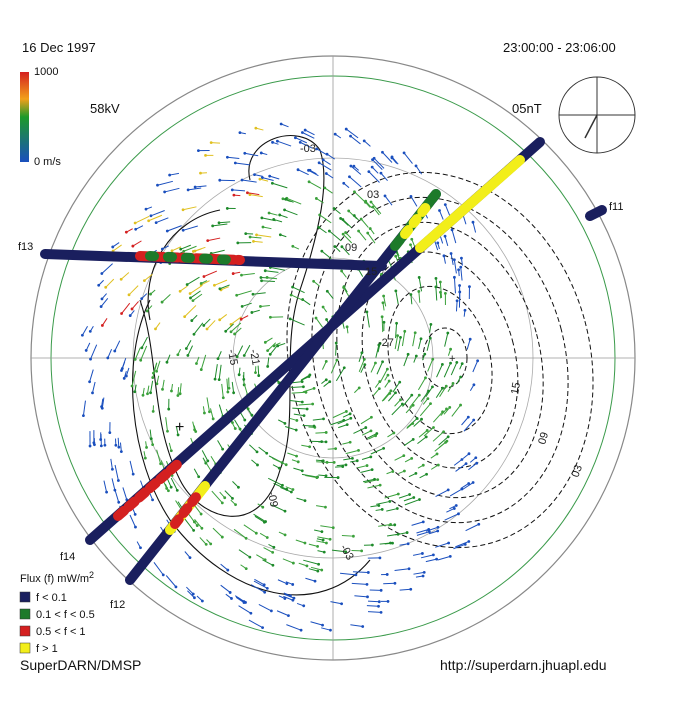  I want to click on legend-label: 0.1 < f < 0.5, so click(65, 615).